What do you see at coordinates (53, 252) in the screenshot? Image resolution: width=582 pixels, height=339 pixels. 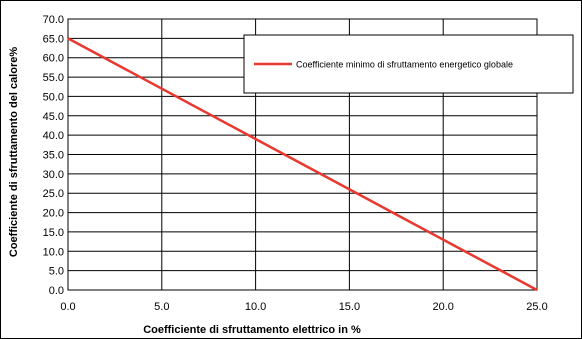 I see `y-tick-label: 10.0` at bounding box center [53, 252].